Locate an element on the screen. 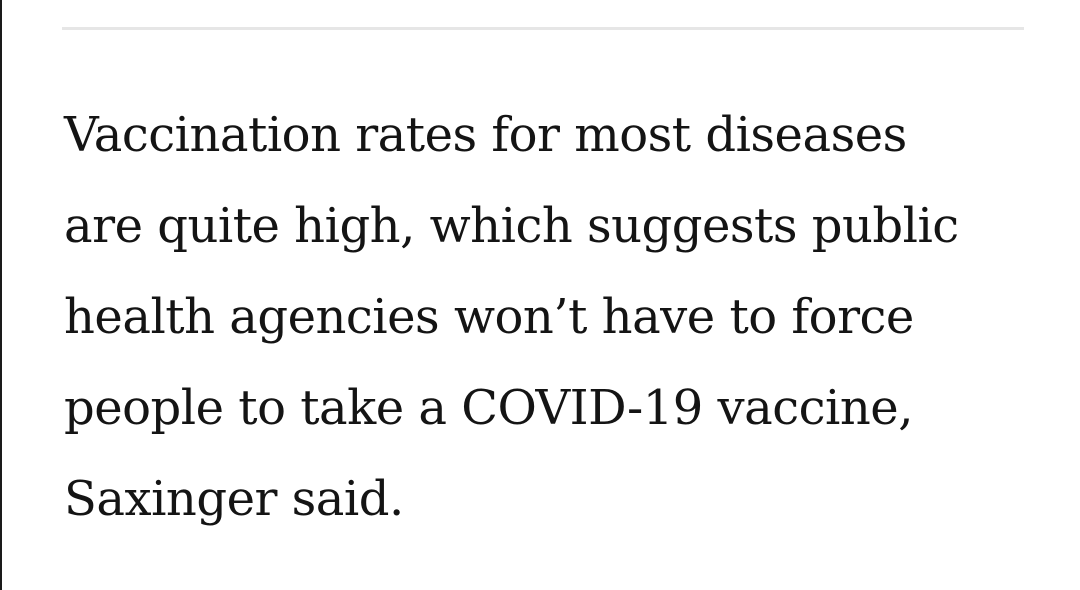  paragraph-line: Vaccination rates for most diseases is located at coordinates (485, 135).